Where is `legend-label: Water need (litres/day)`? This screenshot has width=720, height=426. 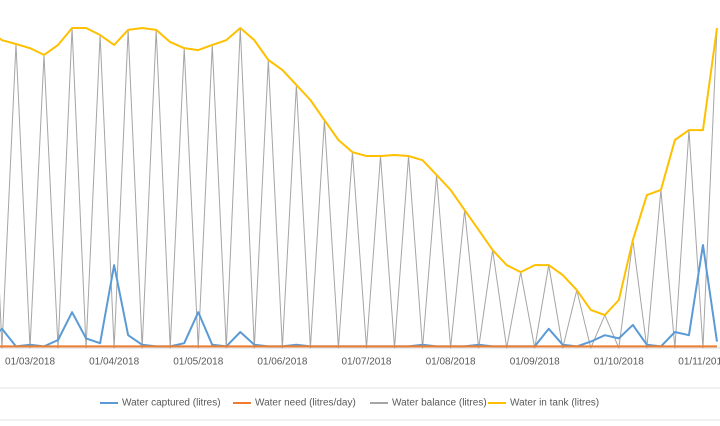
legend-label: Water need (litres/day) is located at coordinates (305, 403).